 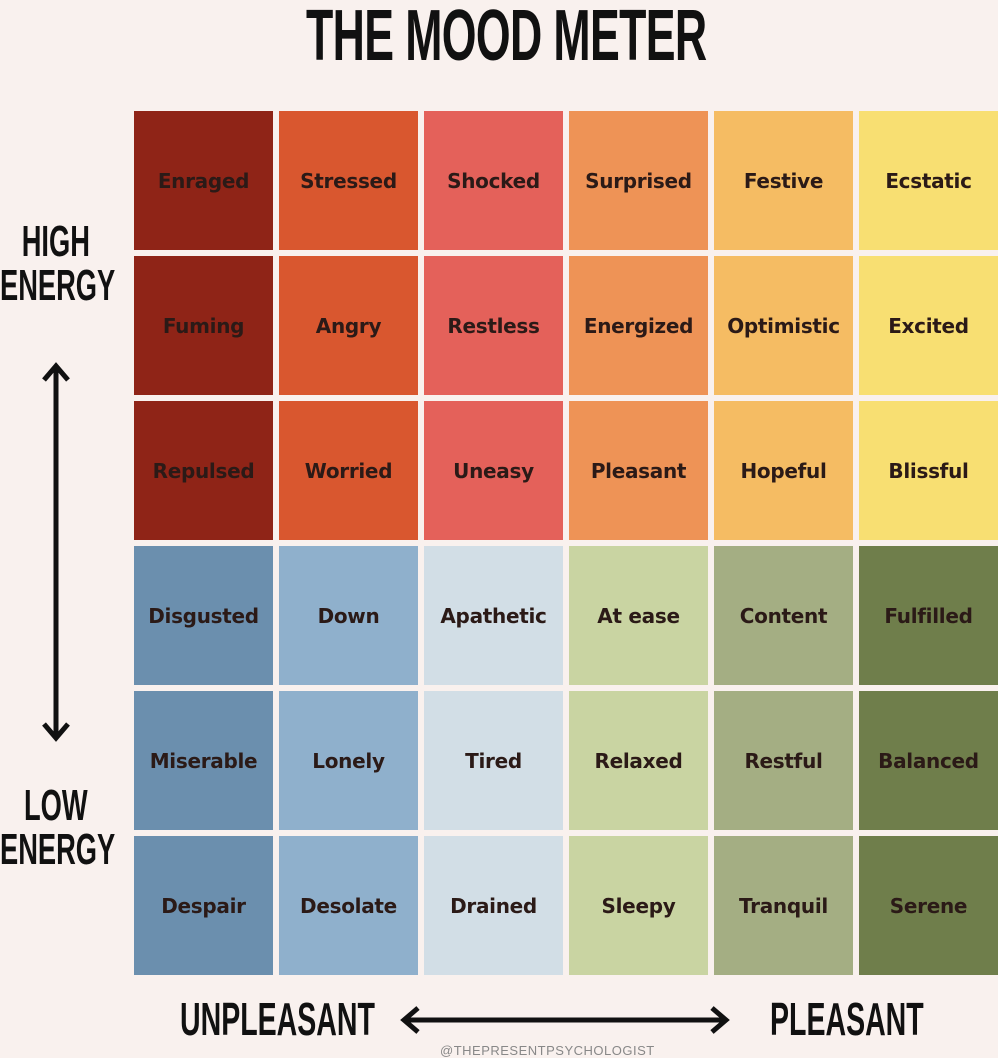 What do you see at coordinates (58, 285) in the screenshot?
I see `high-label-line2: ENERGY` at bounding box center [58, 285].